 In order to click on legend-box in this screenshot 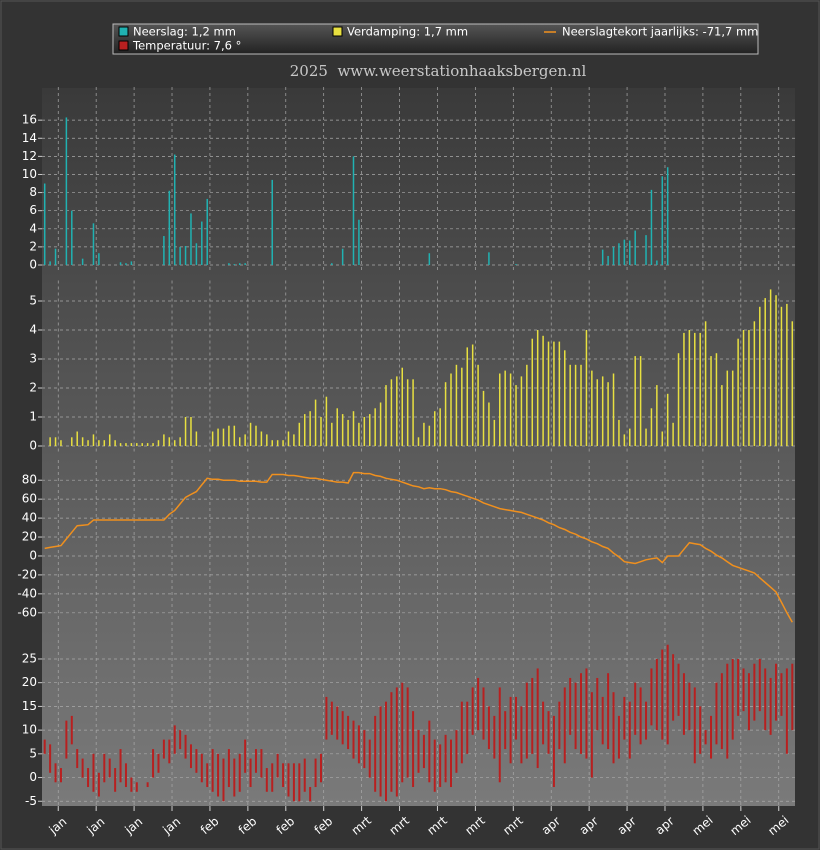, I will do `click(435, 39)`.